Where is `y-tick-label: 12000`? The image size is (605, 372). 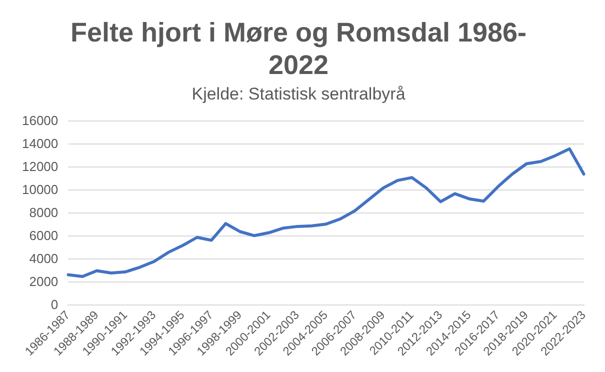
y-tick-label: 12000 is located at coordinates (40, 166).